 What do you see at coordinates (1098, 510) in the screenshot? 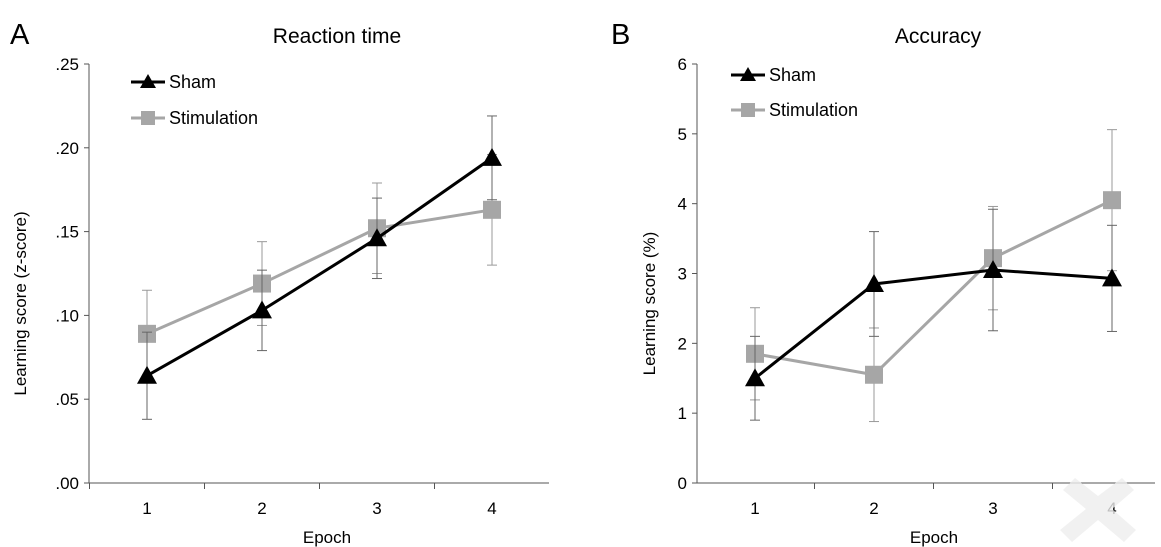
I see `watermark-logo` at bounding box center [1098, 510].